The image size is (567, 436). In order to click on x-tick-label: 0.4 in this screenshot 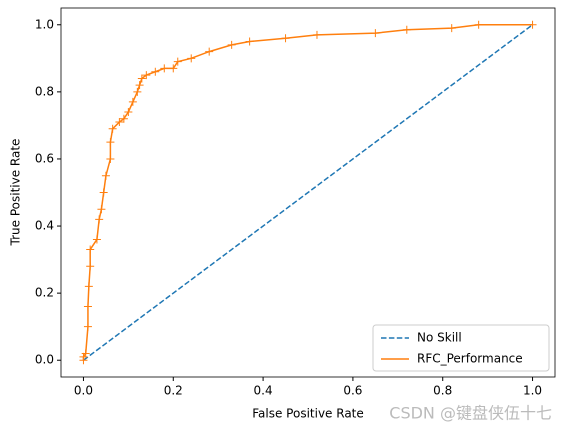, I will do `click(263, 391)`.